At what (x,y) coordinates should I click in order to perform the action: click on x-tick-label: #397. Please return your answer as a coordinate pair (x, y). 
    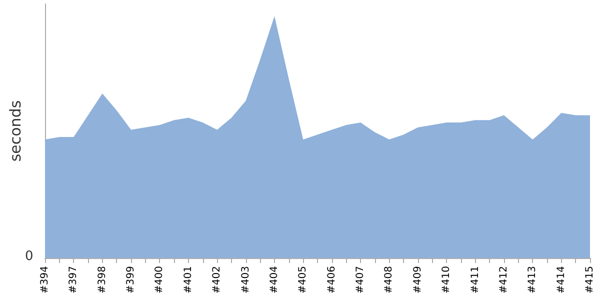
    Looking at the image, I should click on (74, 280).